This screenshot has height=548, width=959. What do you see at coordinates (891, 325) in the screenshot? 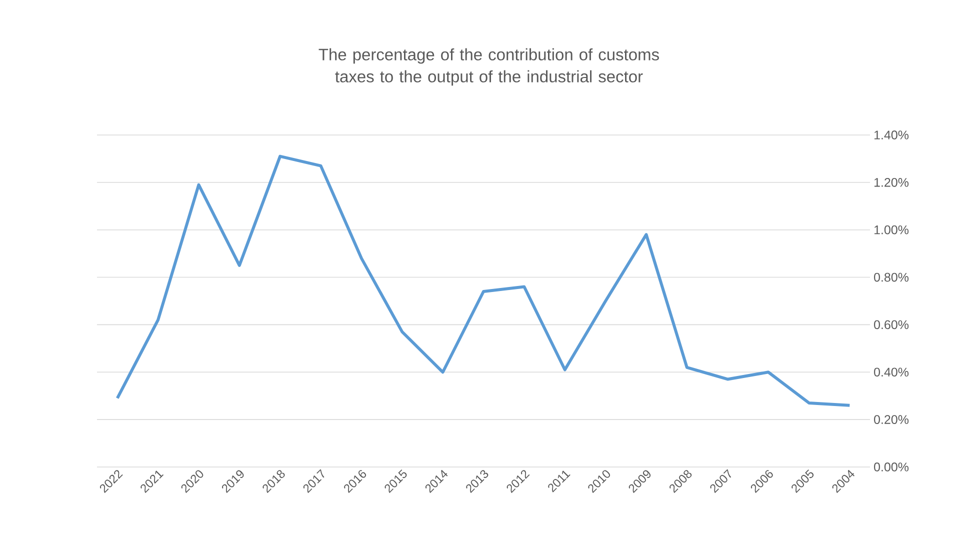
I see `y-tick-label: 0.60%` at bounding box center [891, 325].